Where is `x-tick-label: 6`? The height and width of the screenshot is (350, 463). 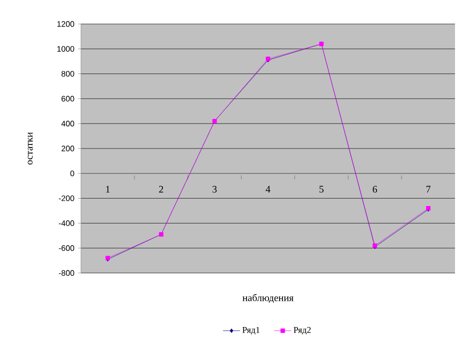 x-tick-label: 6 is located at coordinates (375, 189).